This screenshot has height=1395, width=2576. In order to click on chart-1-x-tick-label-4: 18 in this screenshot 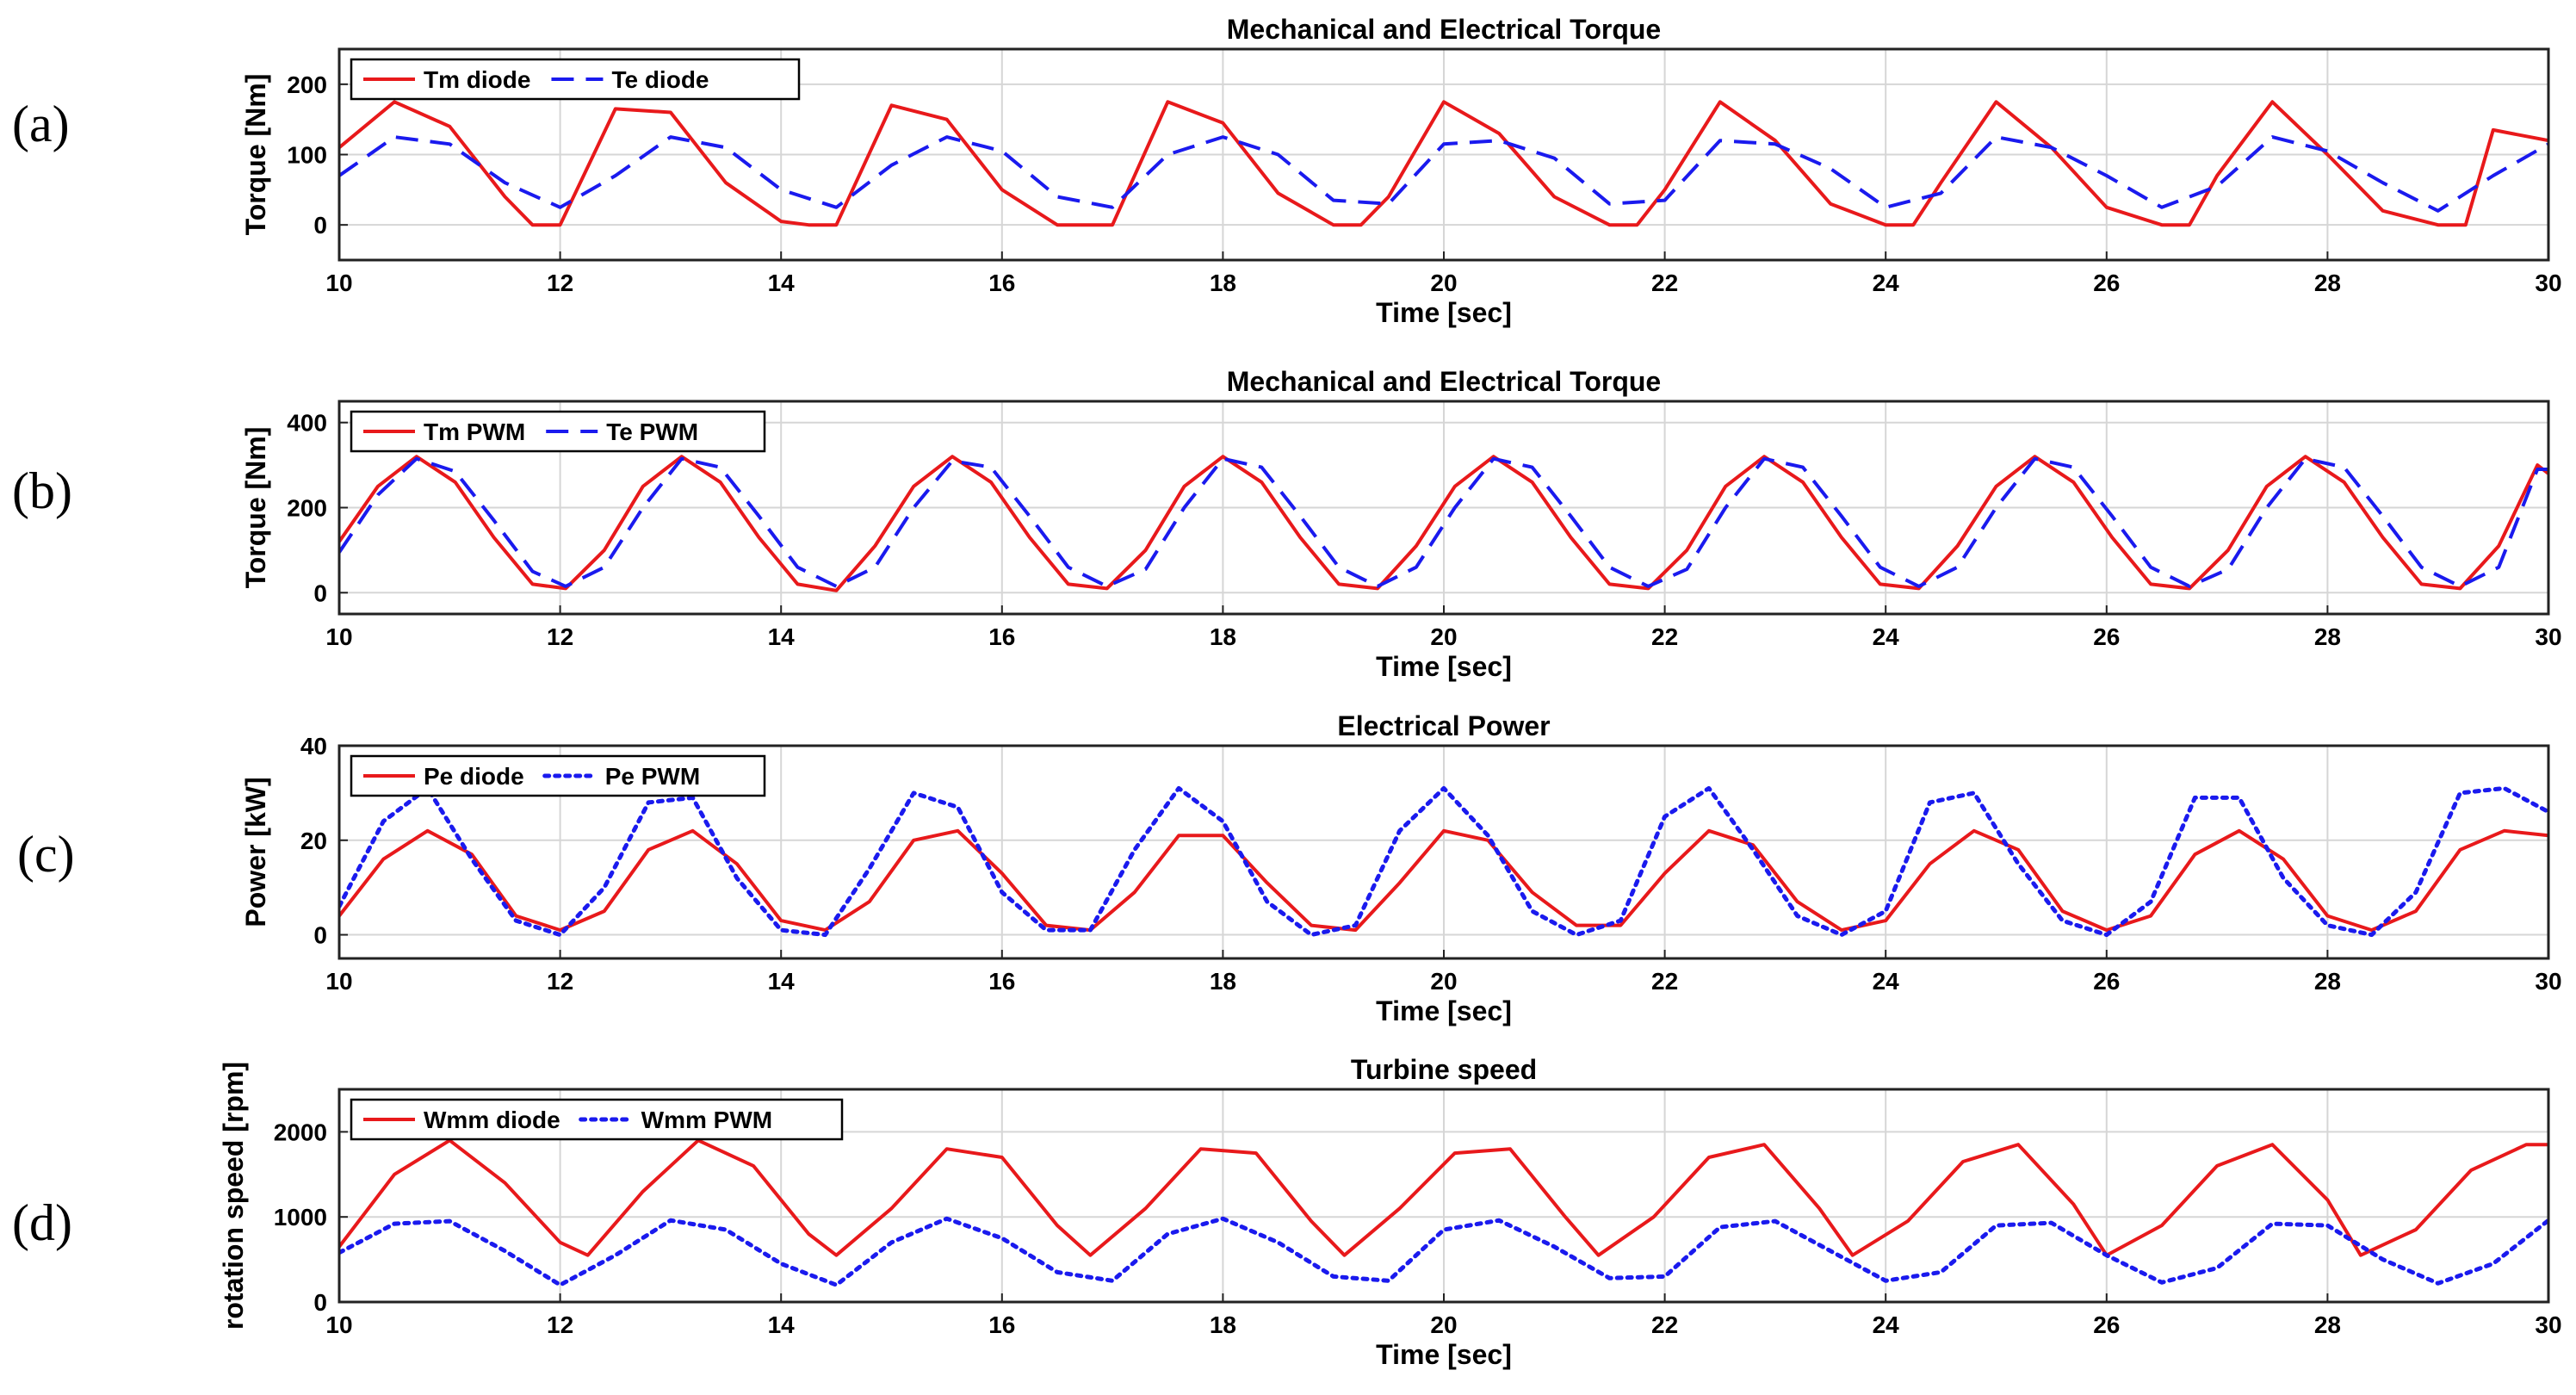, I will do `click(1223, 283)`.